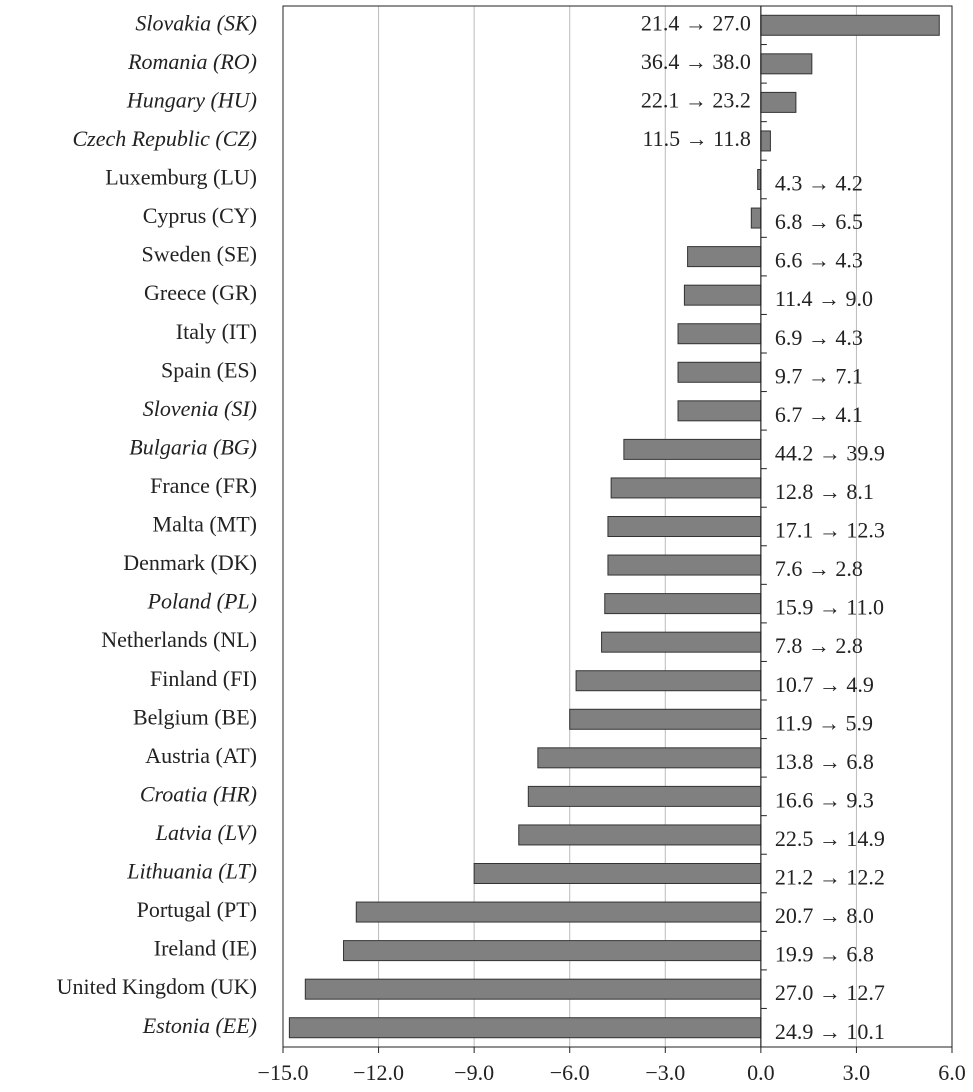 This screenshot has width=973, height=1092. I want to click on y-tick-label: Croatia (HR), so click(198, 793).